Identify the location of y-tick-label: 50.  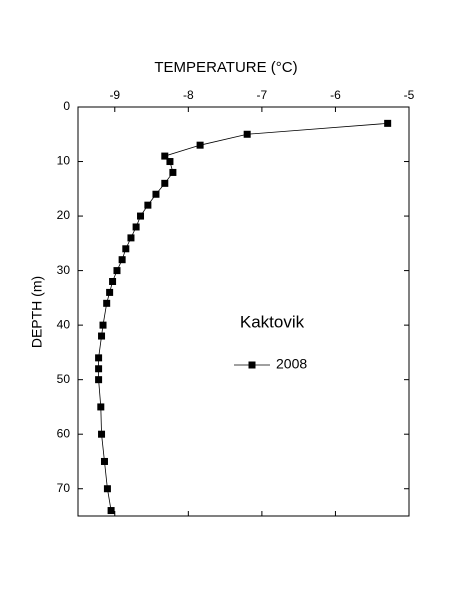
(64, 379).